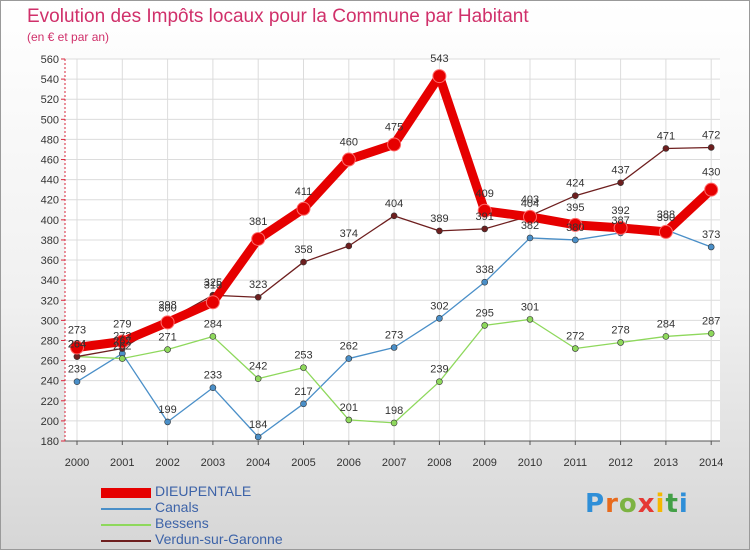  What do you see at coordinates (575, 228) in the screenshot?
I see `data-label-canals: 380` at bounding box center [575, 228].